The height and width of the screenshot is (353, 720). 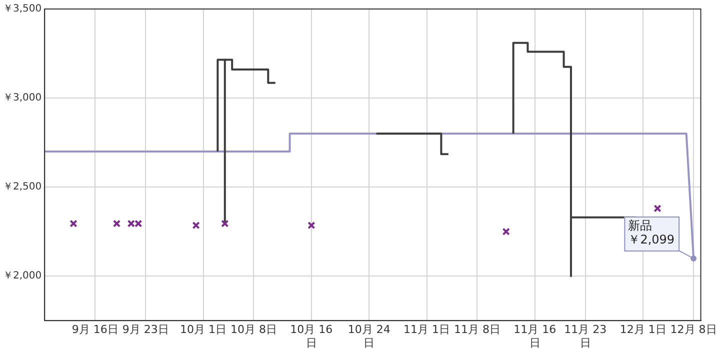 What do you see at coordinates (145, 329) in the screenshot?
I see `x-tick-label: 9月 23日` at bounding box center [145, 329].